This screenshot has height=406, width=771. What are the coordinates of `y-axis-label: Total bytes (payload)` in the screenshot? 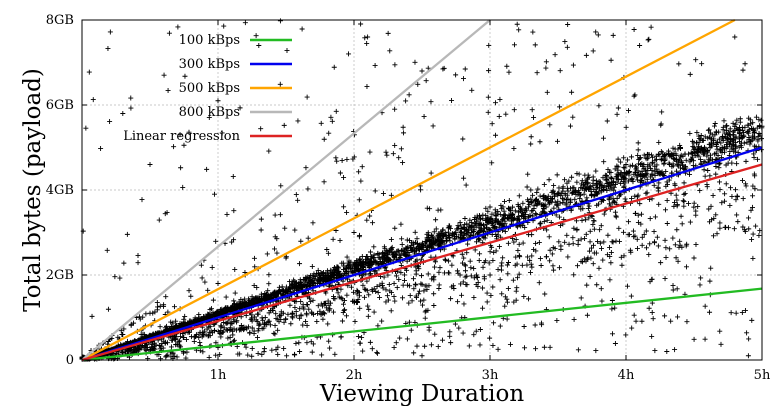 It's located at (33, 190).